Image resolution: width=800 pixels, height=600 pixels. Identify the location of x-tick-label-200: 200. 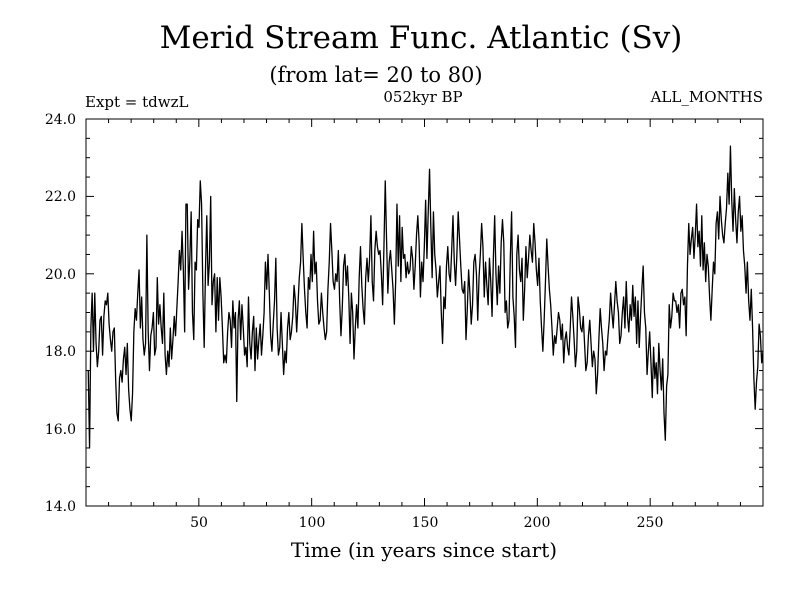
(537, 523).